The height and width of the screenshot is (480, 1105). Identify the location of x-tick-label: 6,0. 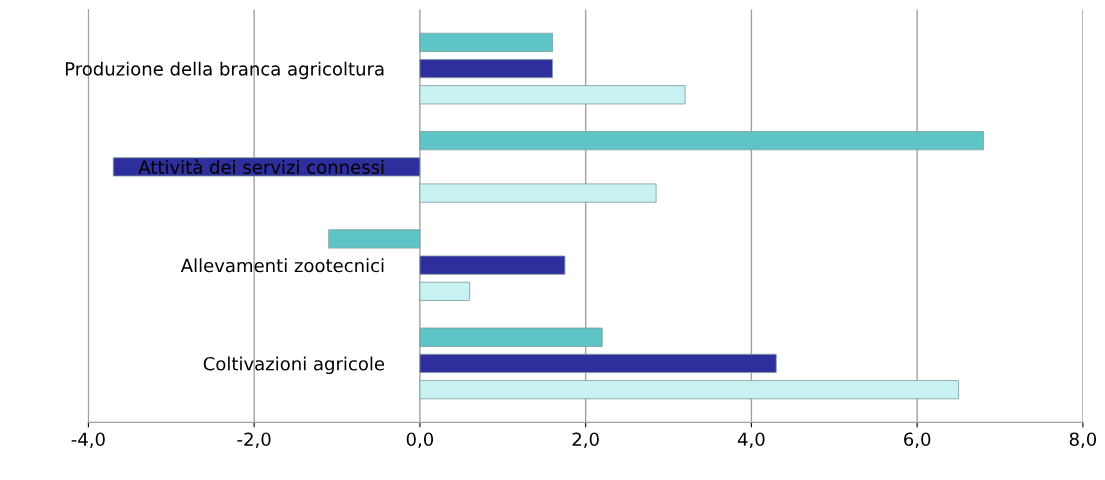
(917, 440).